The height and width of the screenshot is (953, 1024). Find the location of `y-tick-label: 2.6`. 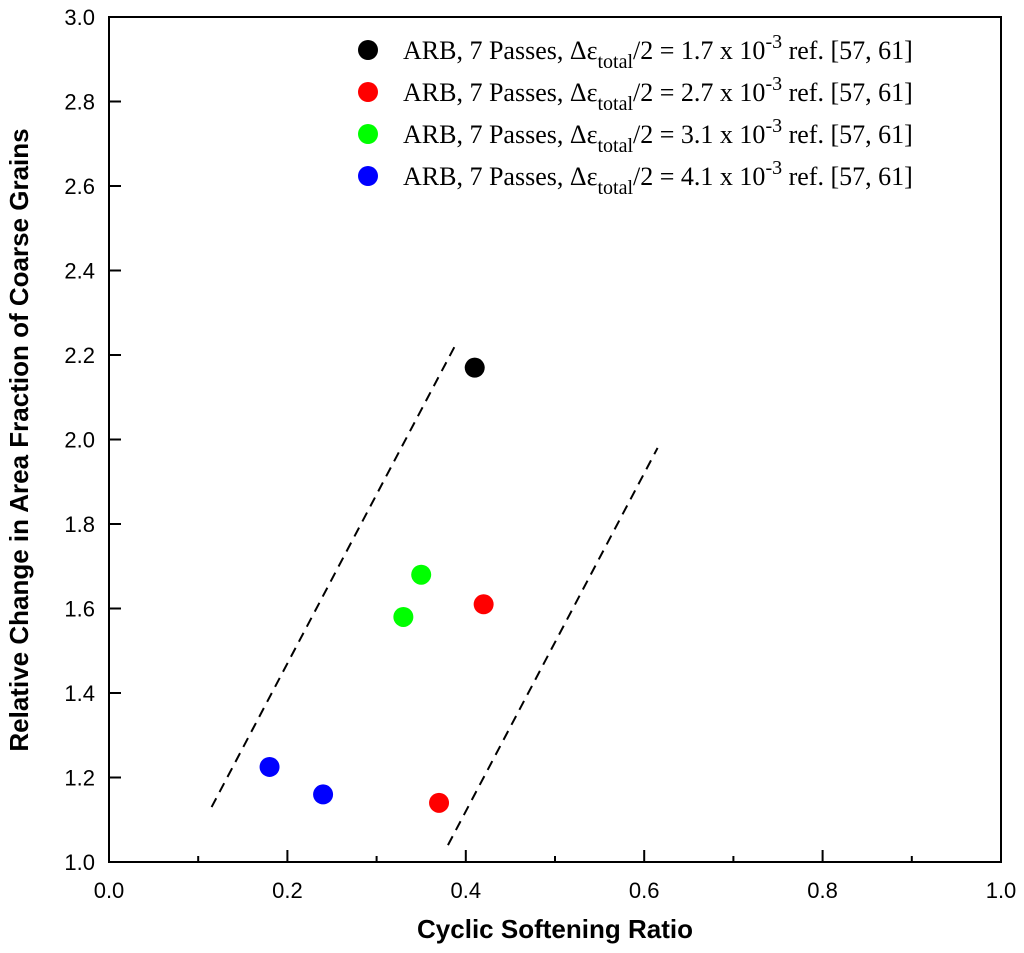

y-tick-label: 2.6 is located at coordinates (79, 186).